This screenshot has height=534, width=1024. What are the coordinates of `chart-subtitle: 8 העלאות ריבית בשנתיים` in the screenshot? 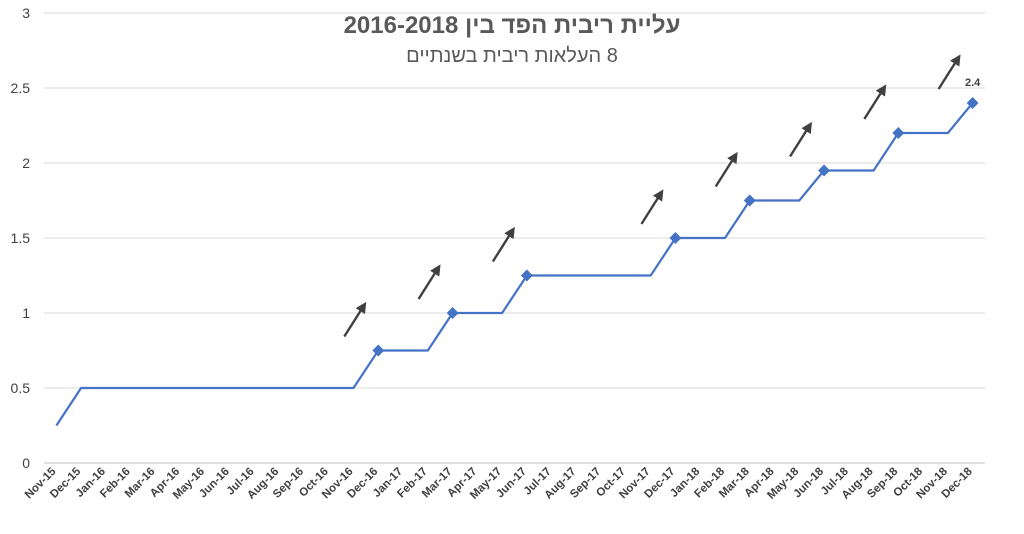 It's located at (512, 56).